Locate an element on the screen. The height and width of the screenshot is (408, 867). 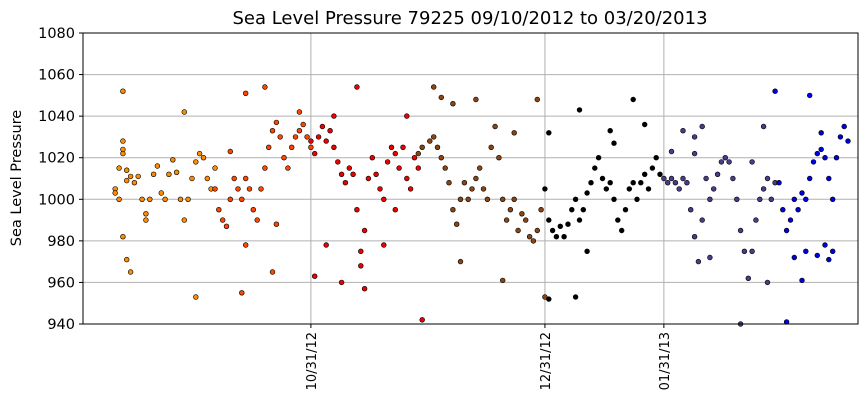
y-tick-label: 940 is located at coordinates (61, 325).